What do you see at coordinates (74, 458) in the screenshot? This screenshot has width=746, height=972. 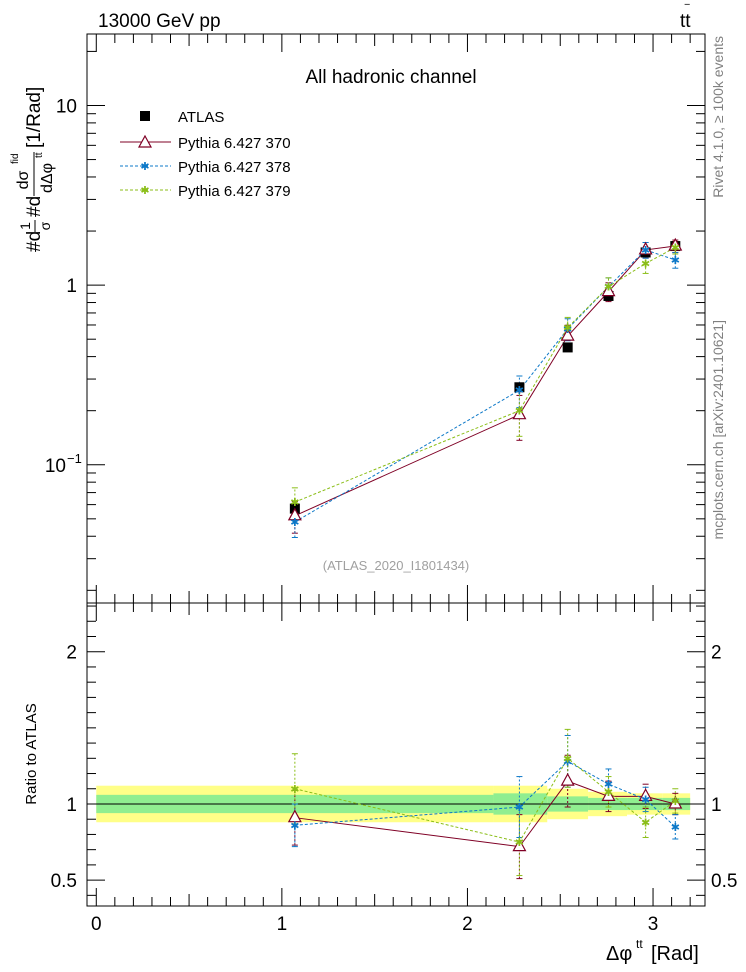 I see `main-y-tick-label-exponent: −1` at bounding box center [74, 458].